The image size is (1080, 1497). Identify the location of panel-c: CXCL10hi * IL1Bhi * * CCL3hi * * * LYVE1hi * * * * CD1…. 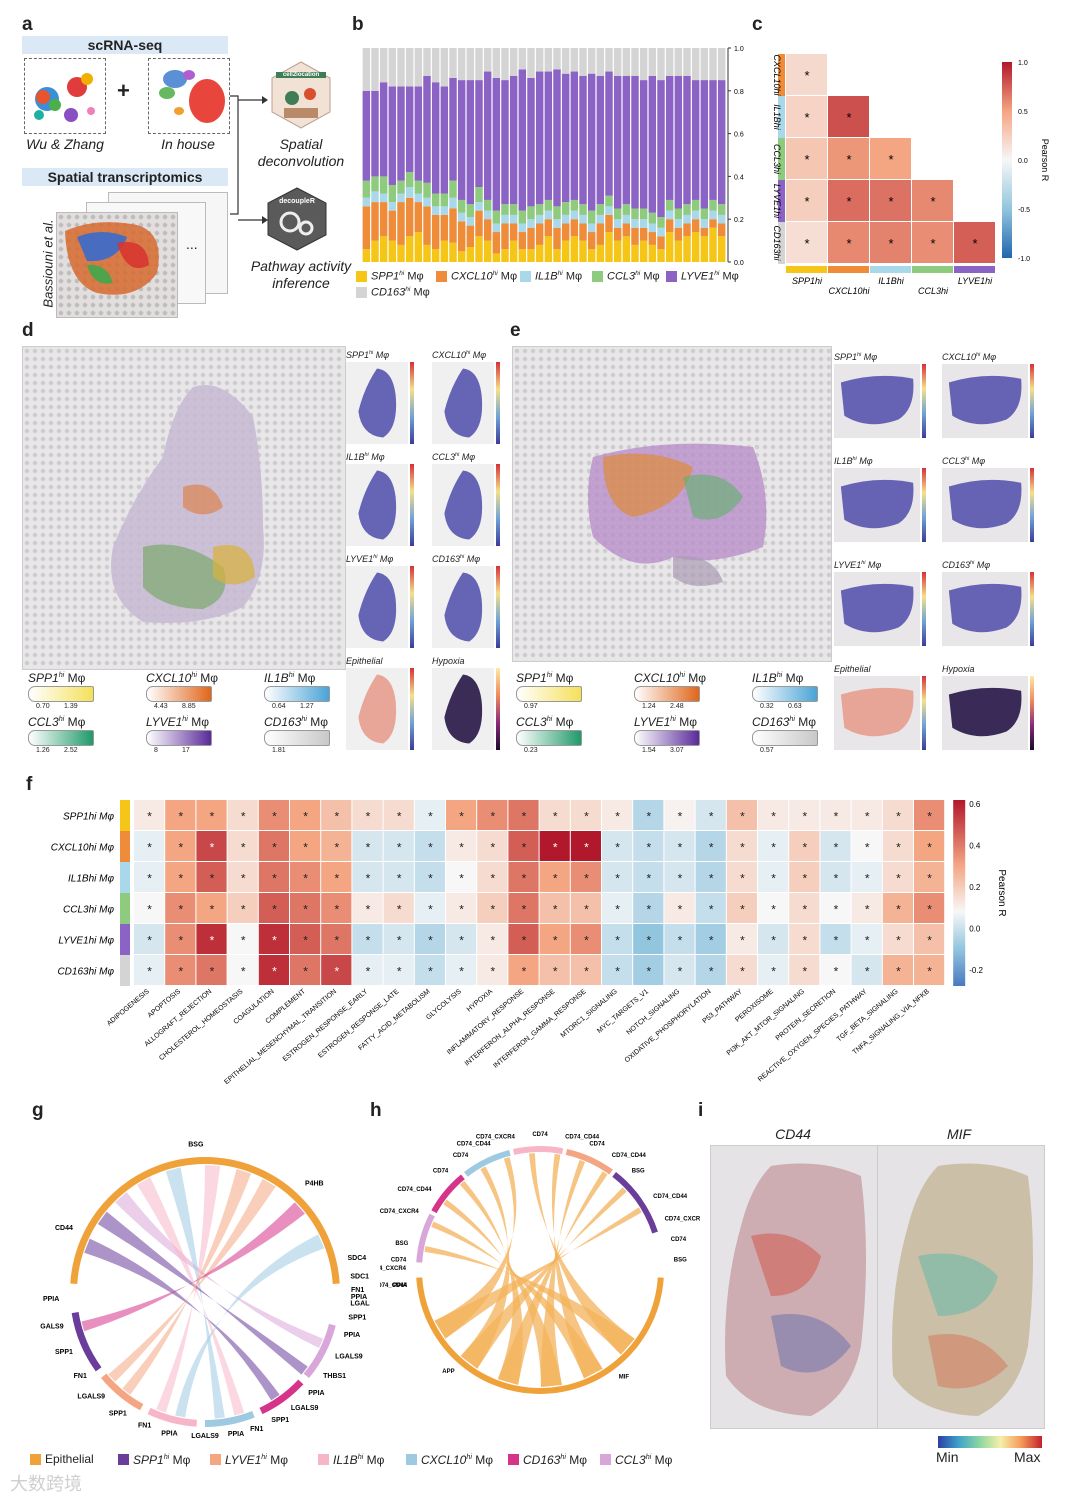
(916, 174).